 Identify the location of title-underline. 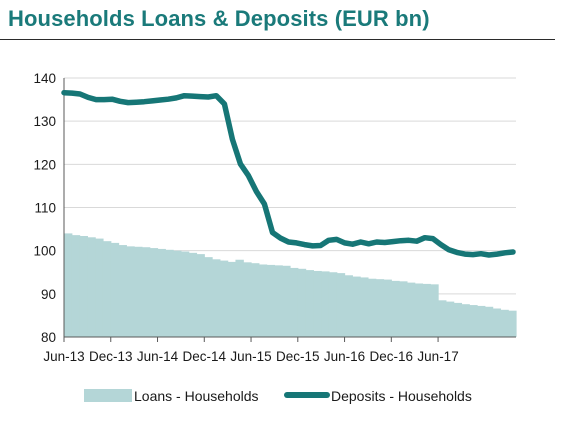
(277, 39).